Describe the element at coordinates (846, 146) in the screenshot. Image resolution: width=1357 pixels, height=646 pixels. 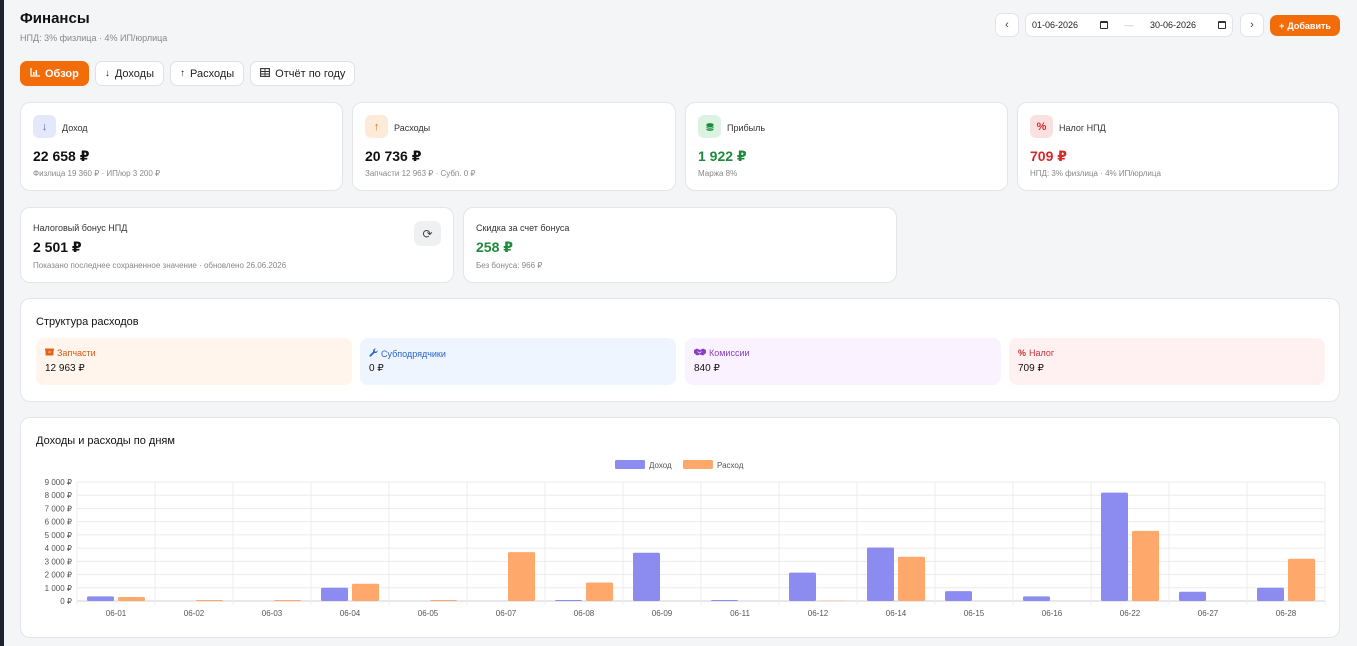
I see `profit-card: Прибыль 1 922 ₽ Маржа 8%` at that location.